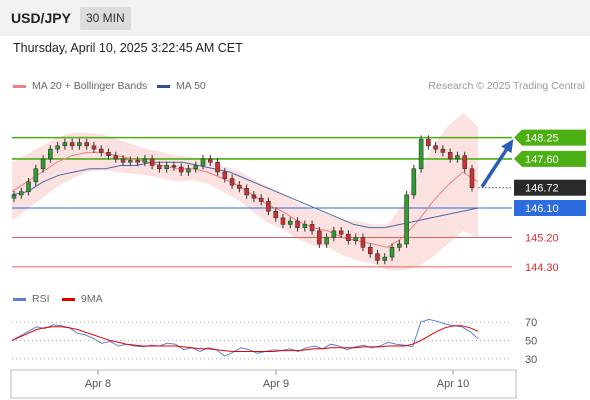  Describe the element at coordinates (531, 342) in the screenshot. I see `rsi-tick-label: 50` at that location.